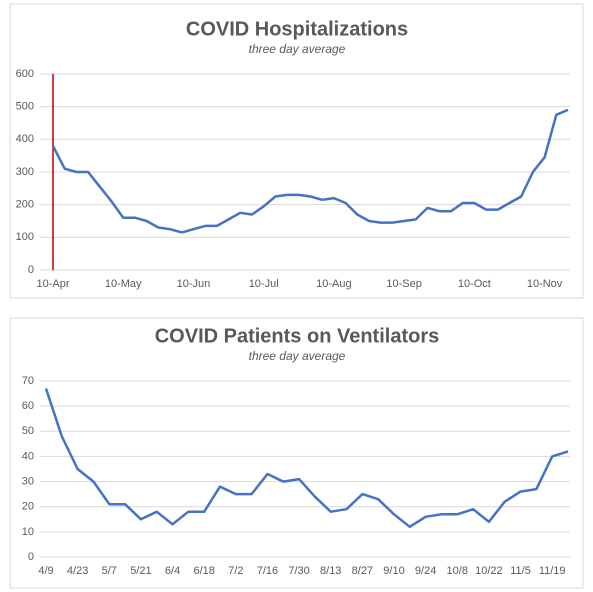 This screenshot has width=593, height=592. Describe the element at coordinates (235, 571) in the screenshot. I see `x-tick-label: 7/2` at that location.